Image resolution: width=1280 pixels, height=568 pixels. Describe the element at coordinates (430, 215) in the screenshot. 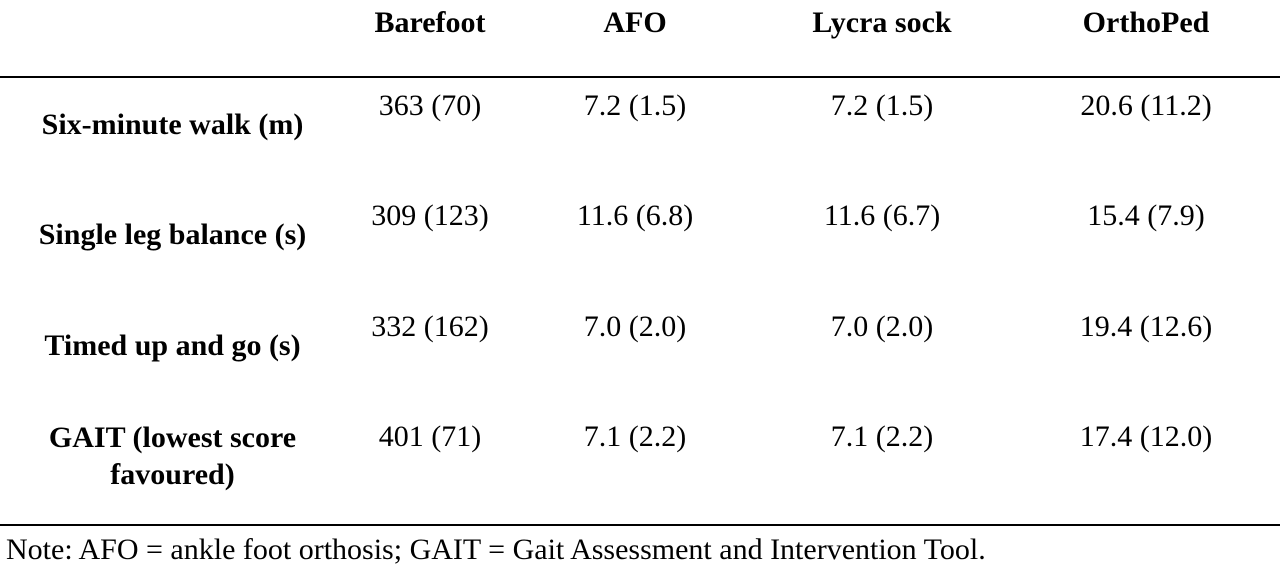

I see `table-cell: 309 (123)` at that location.